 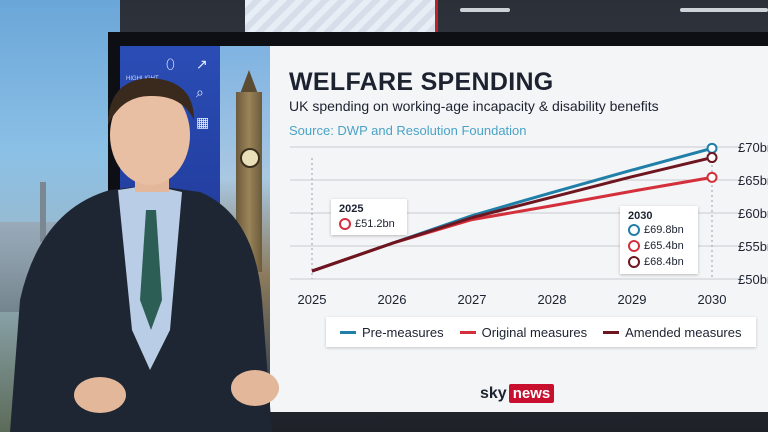 What do you see at coordinates (753, 213) in the screenshot?
I see `y-tick-label: £60bn` at bounding box center [753, 213].